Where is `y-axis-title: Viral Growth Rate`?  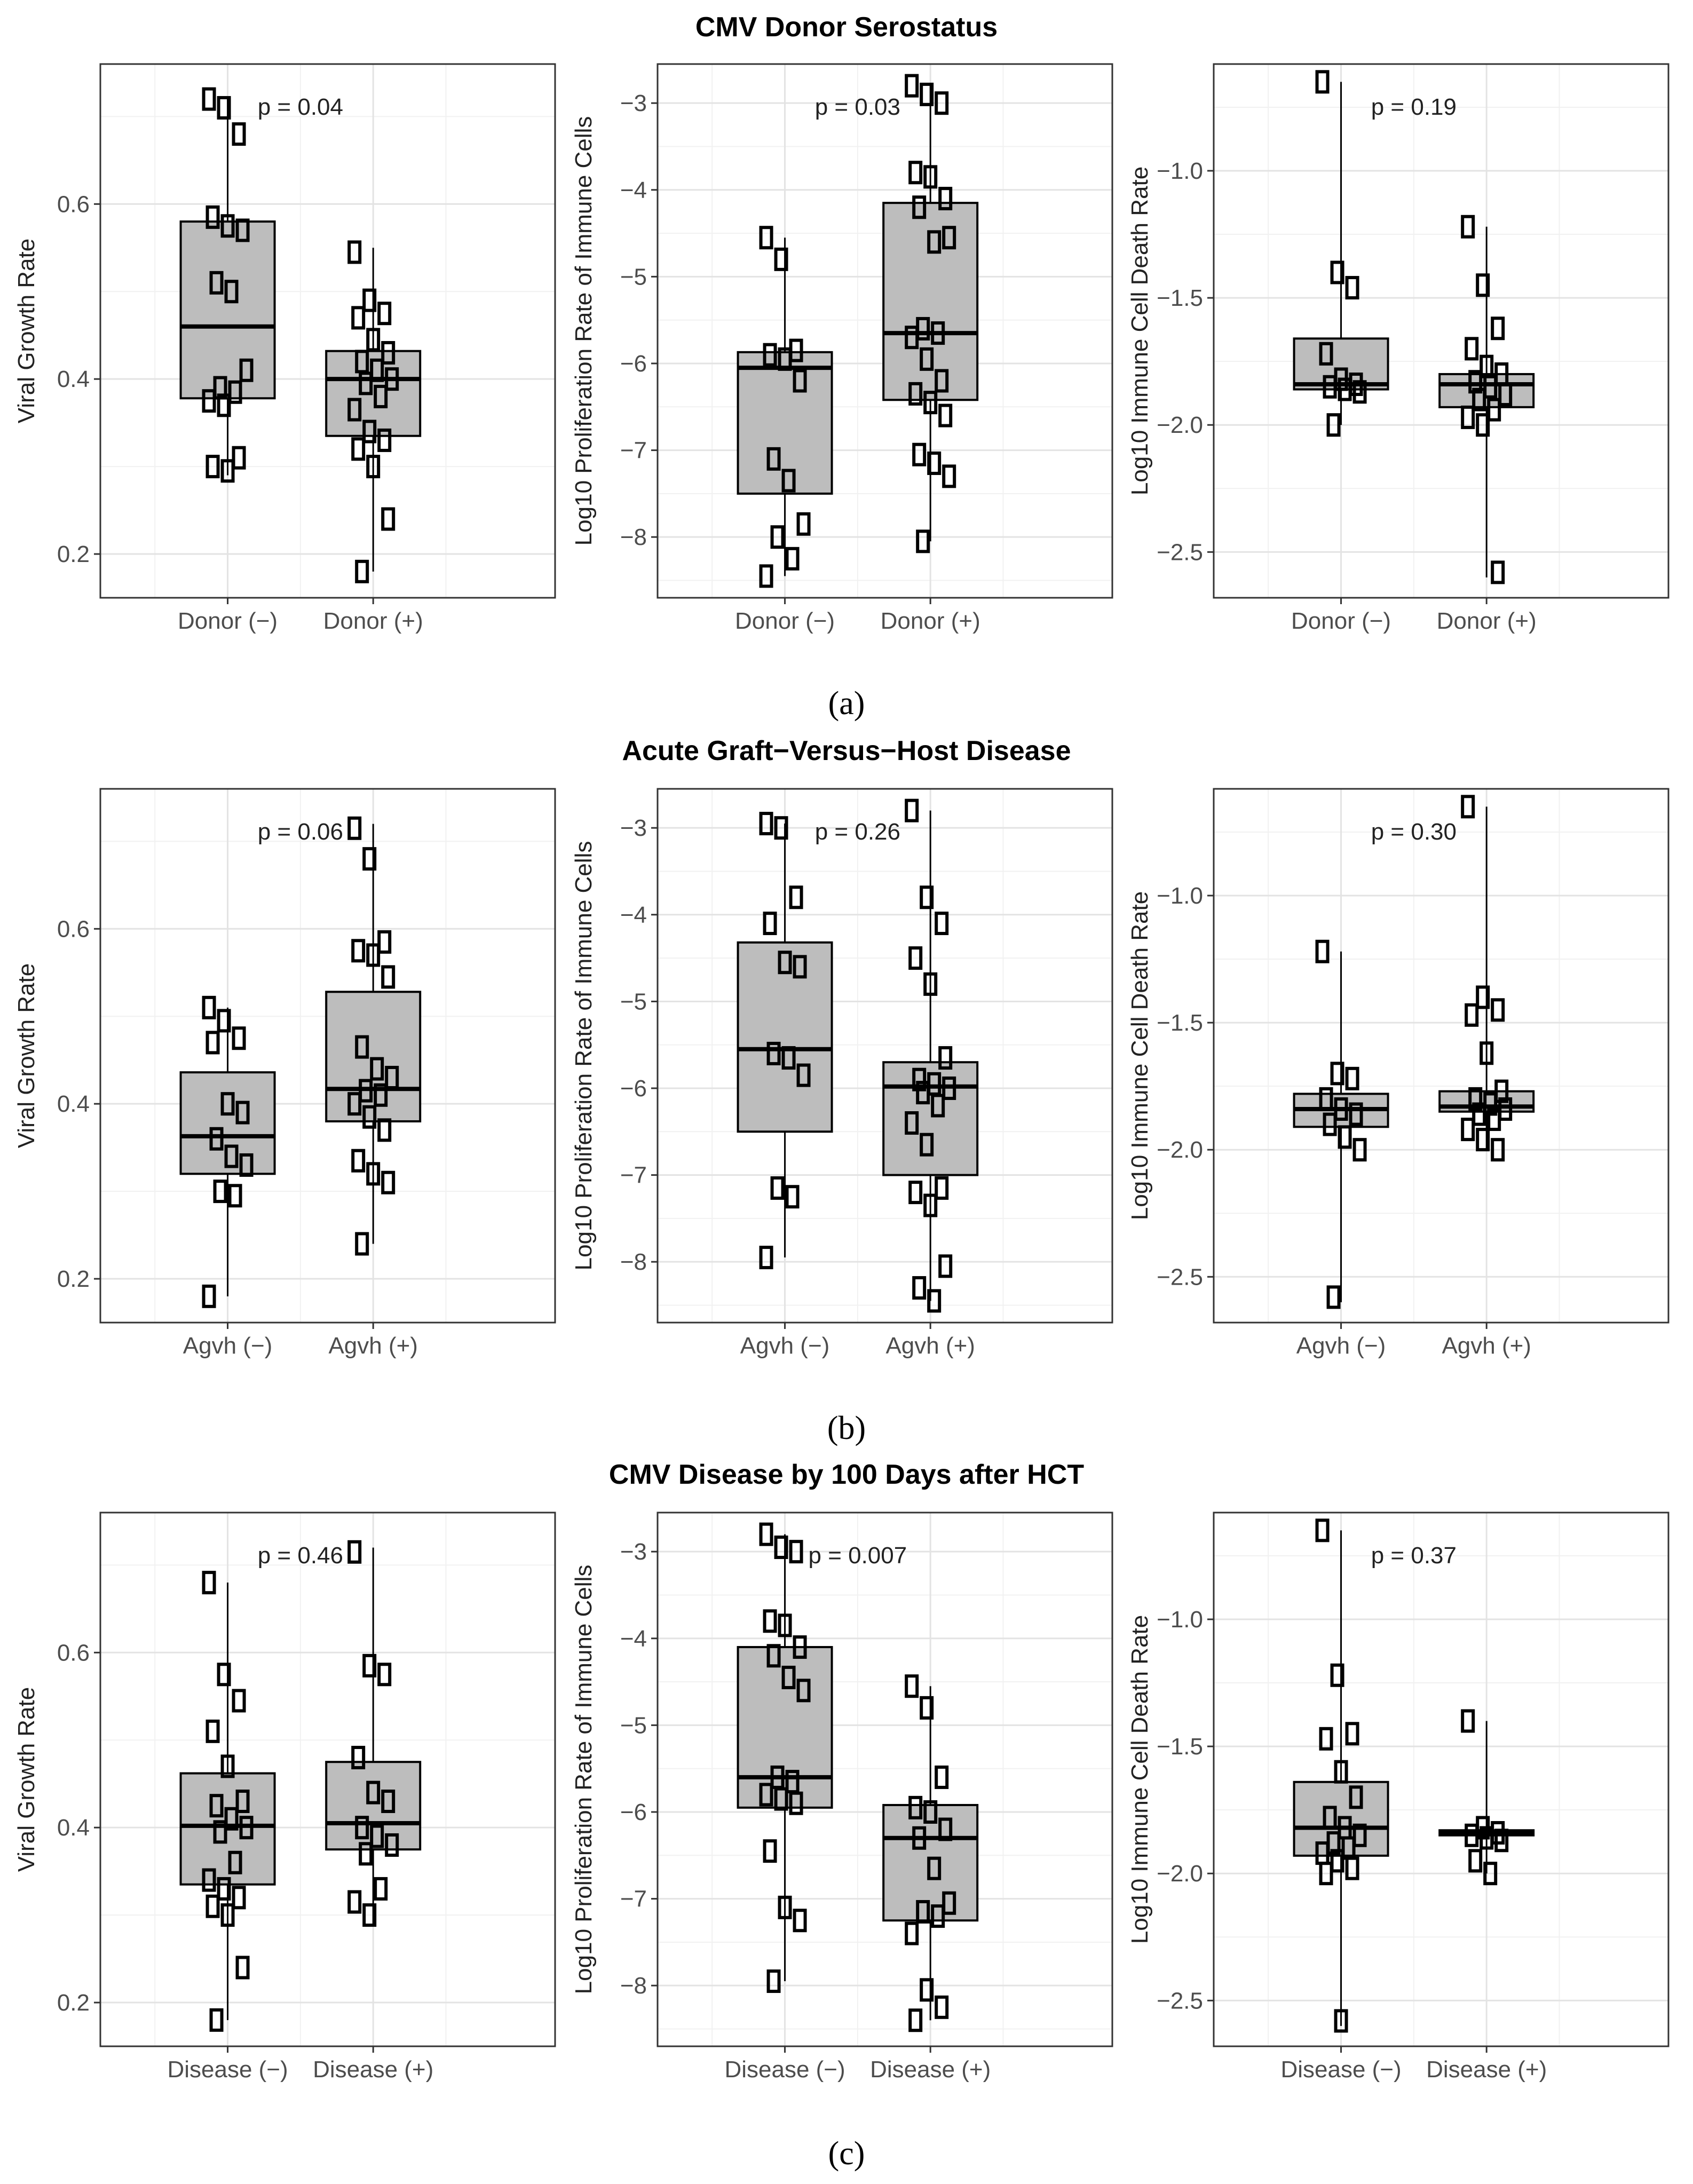 y-axis-title: Viral Growth Rate is located at coordinates (26, 1055).